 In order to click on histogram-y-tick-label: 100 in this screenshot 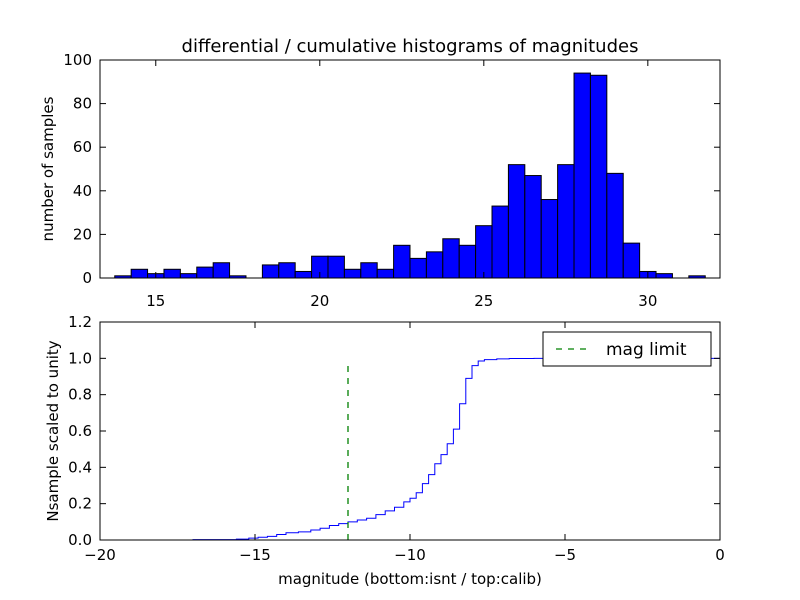, I will do `click(77, 60)`.